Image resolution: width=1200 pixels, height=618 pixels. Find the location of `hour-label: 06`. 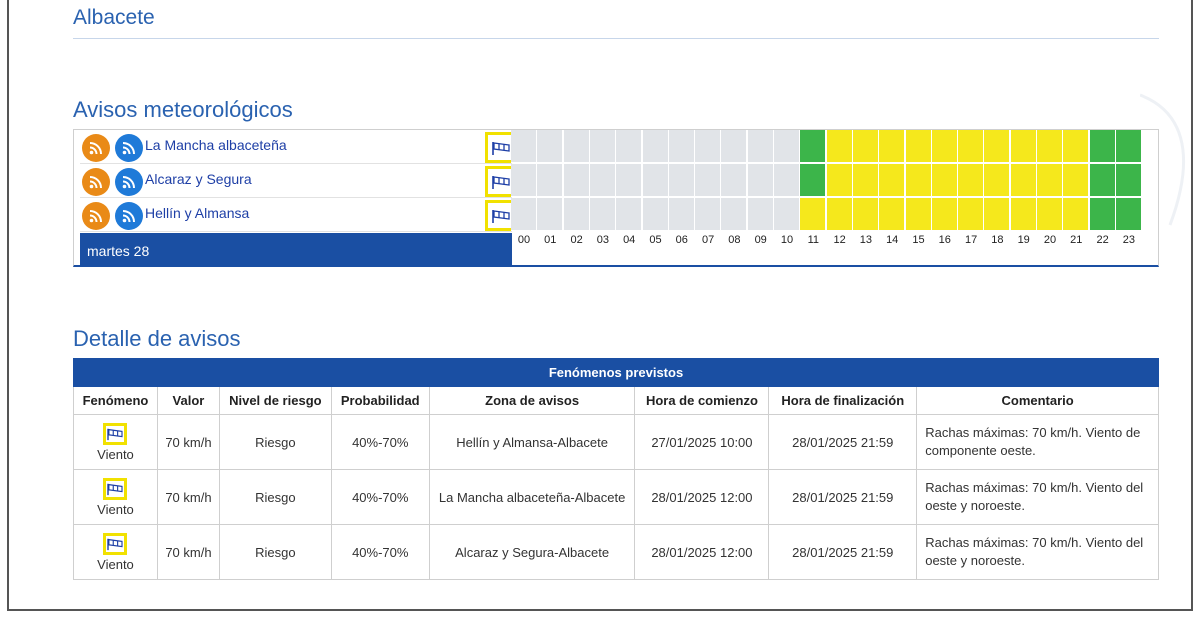

hour-label: 06 is located at coordinates (681, 240).